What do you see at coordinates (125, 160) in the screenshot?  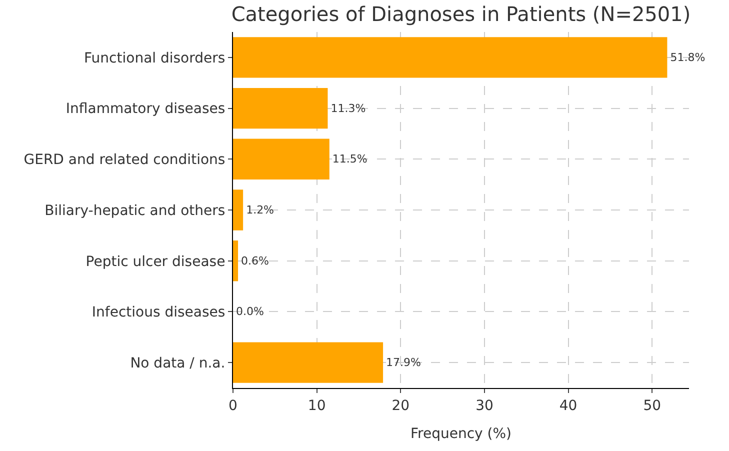 I see `y-tick-label: GERD and related conditions` at bounding box center [125, 160].